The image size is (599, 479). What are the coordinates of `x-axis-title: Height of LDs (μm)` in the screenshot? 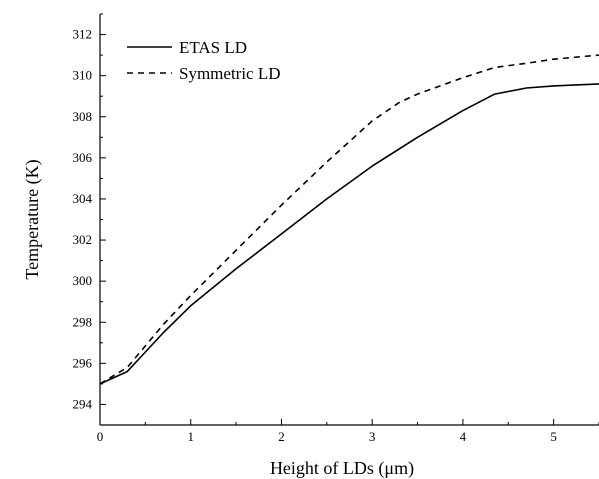 It's located at (342, 468).